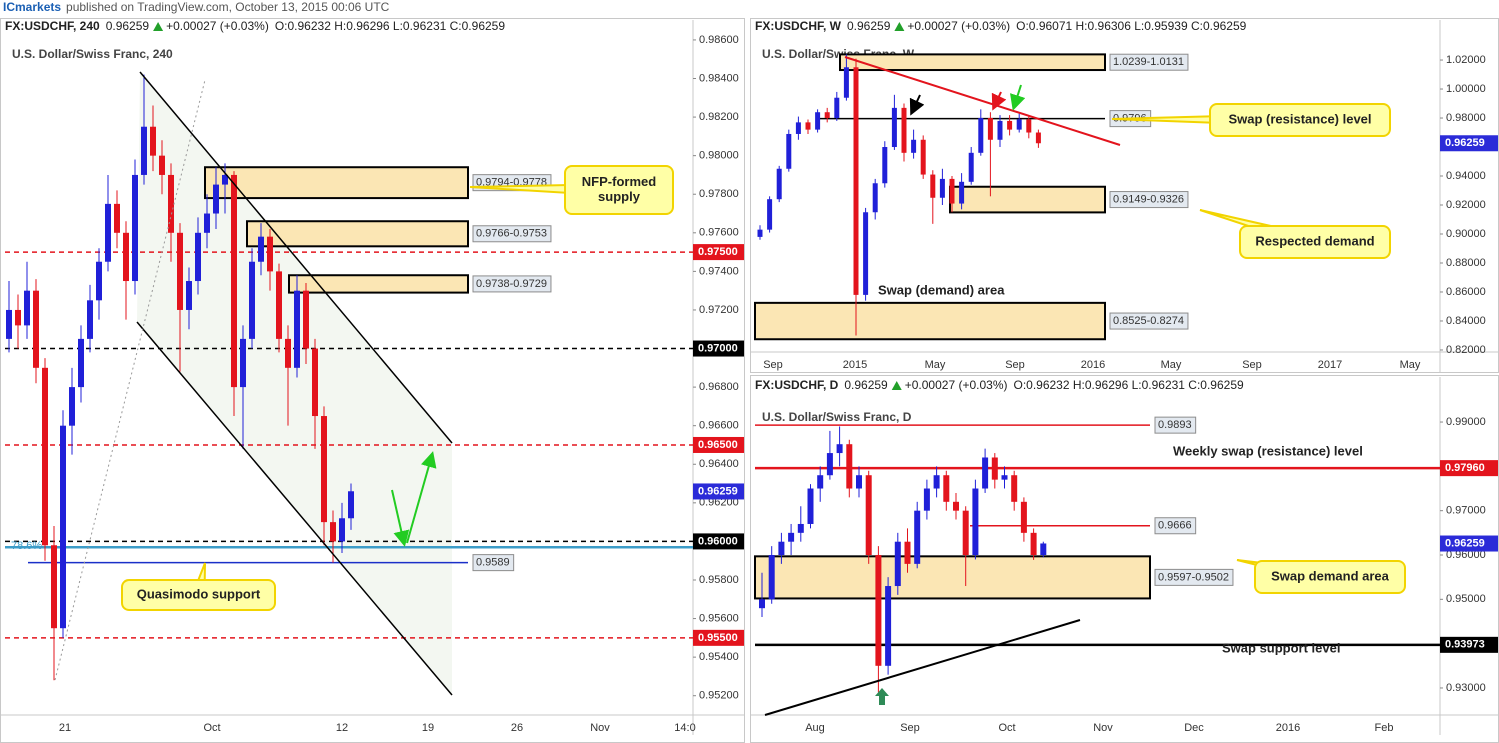  I want to click on y-tick-label: 0.88000, so click(1466, 263).